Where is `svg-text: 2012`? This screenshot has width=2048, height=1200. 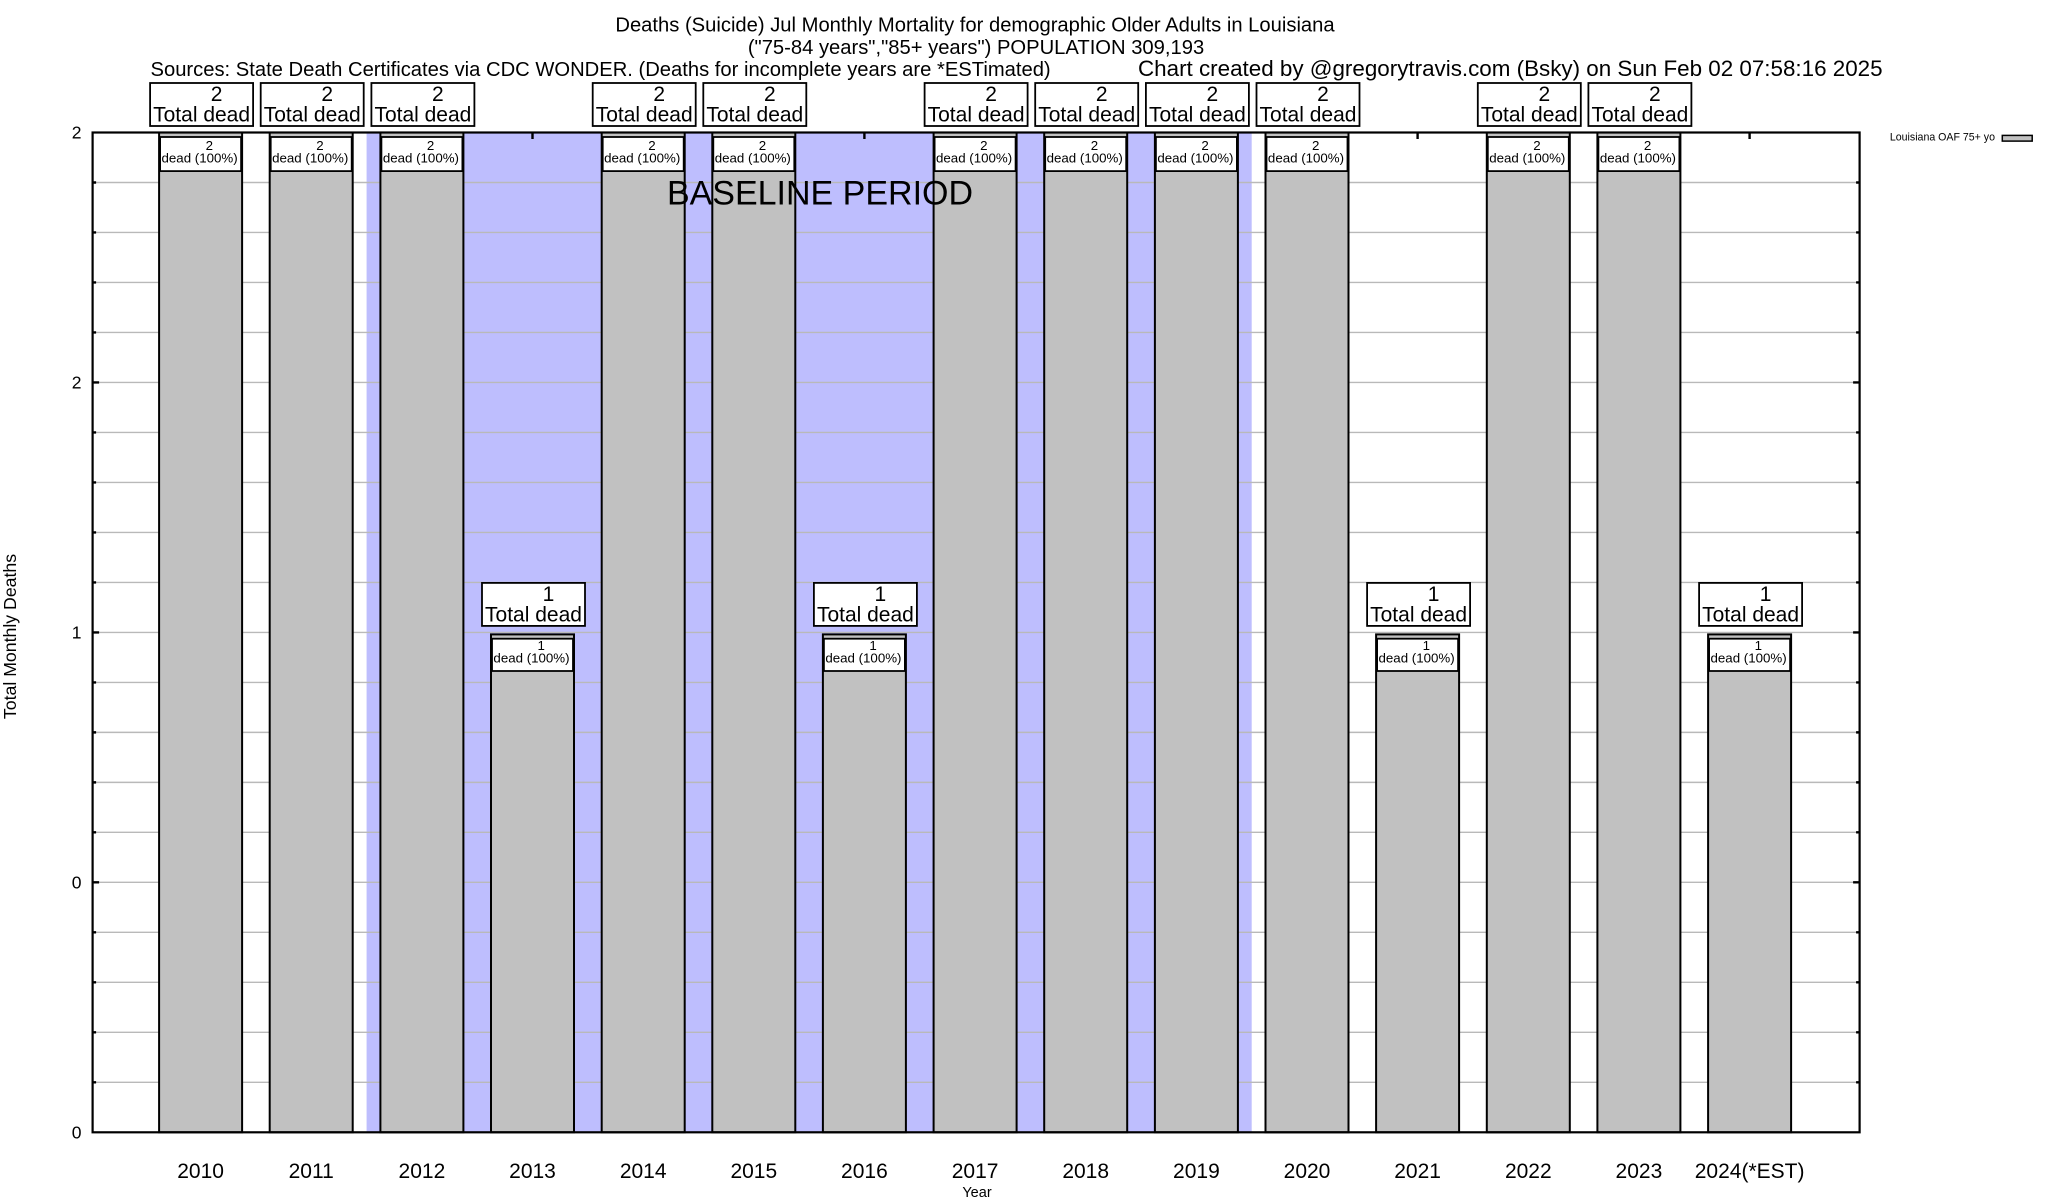
svg-text: 2012 is located at coordinates (422, 1171).